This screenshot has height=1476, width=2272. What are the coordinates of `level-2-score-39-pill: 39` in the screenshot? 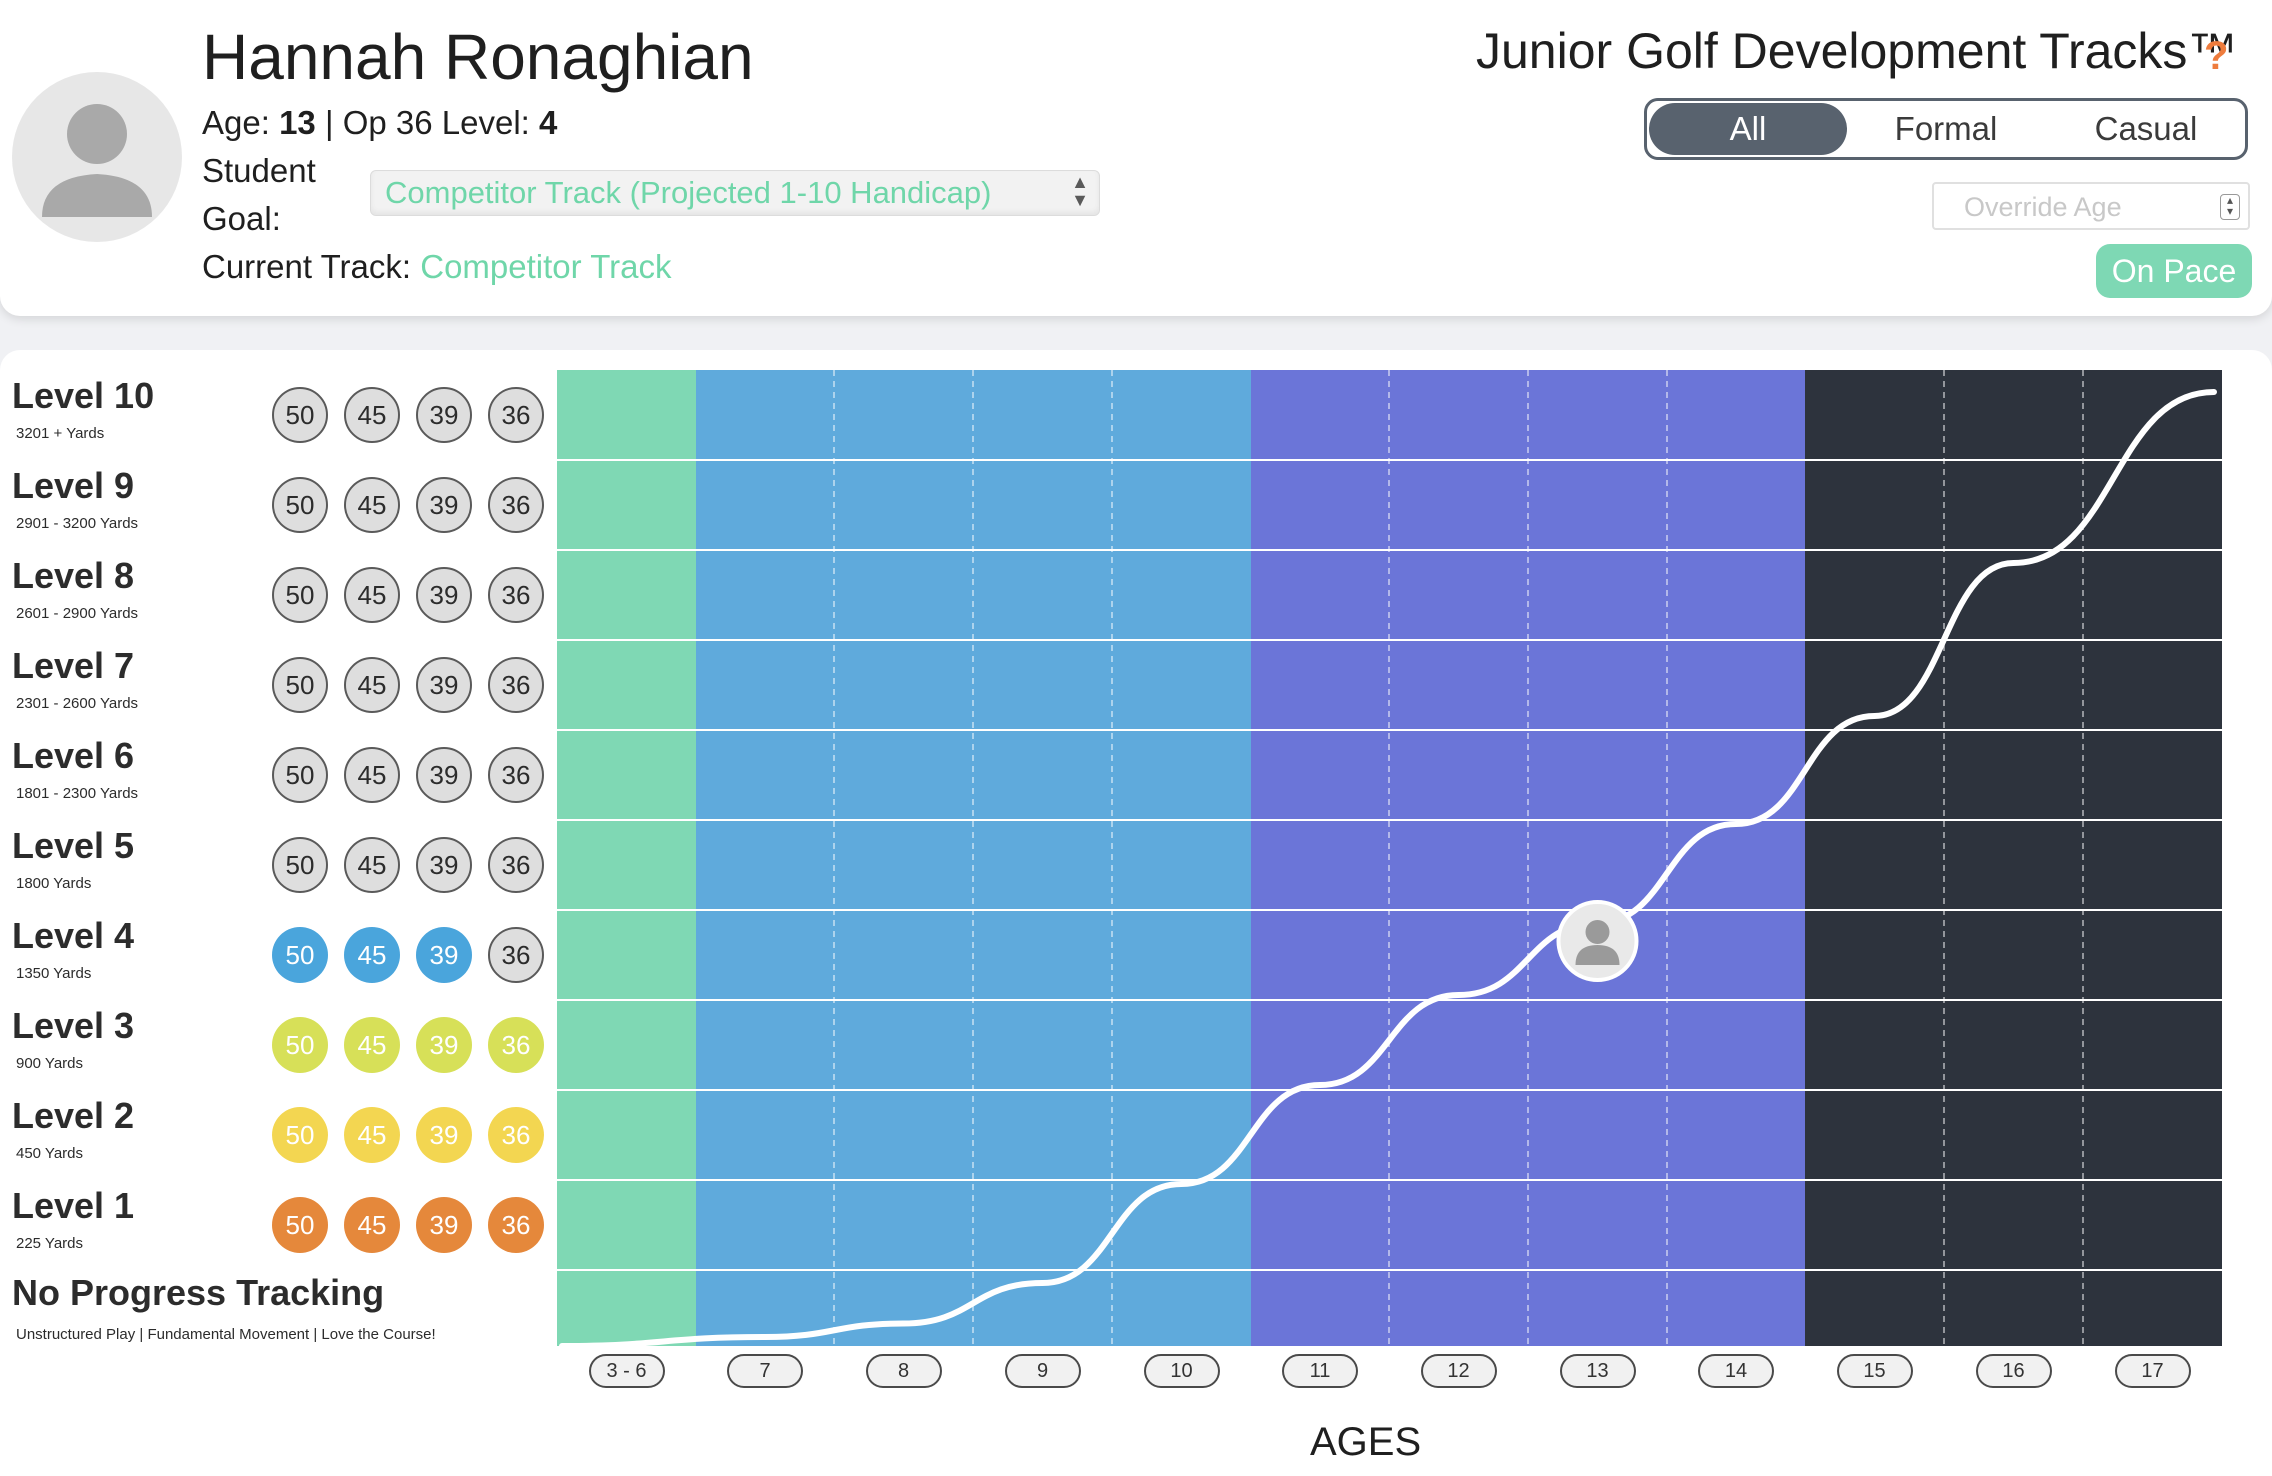 It's located at (444, 1135).